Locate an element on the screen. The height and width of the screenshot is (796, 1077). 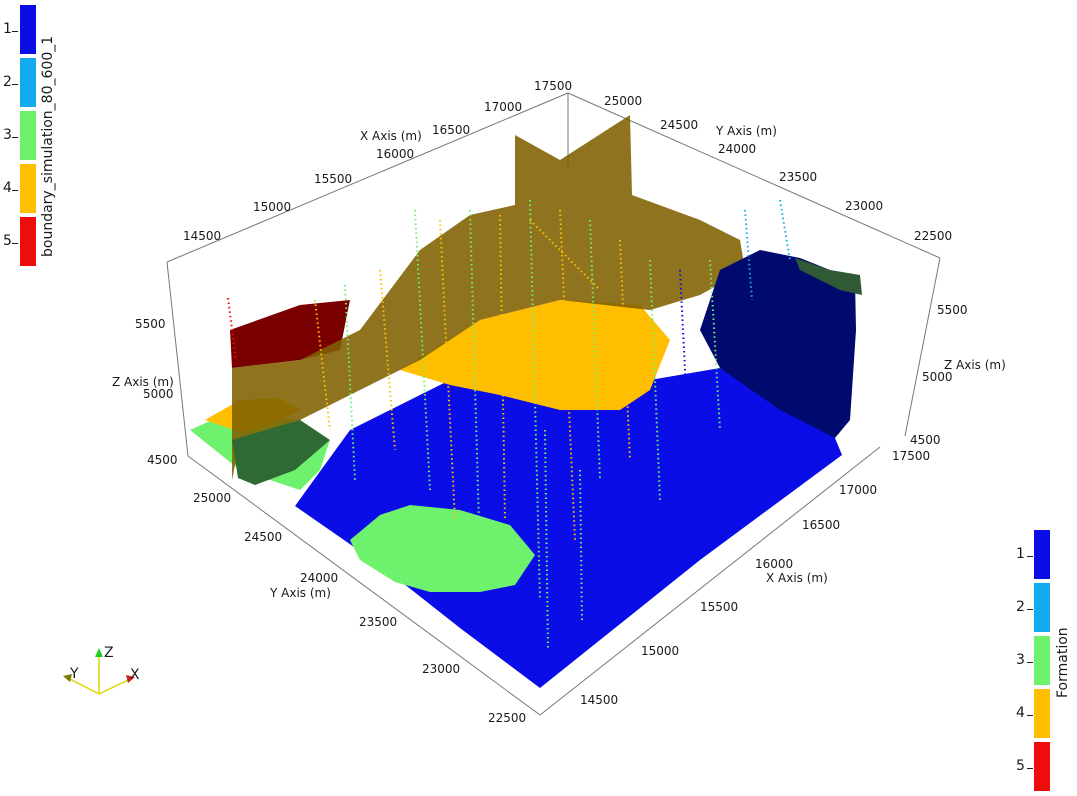
y-axis-top-tick: 22500 is located at coordinates (933, 236).